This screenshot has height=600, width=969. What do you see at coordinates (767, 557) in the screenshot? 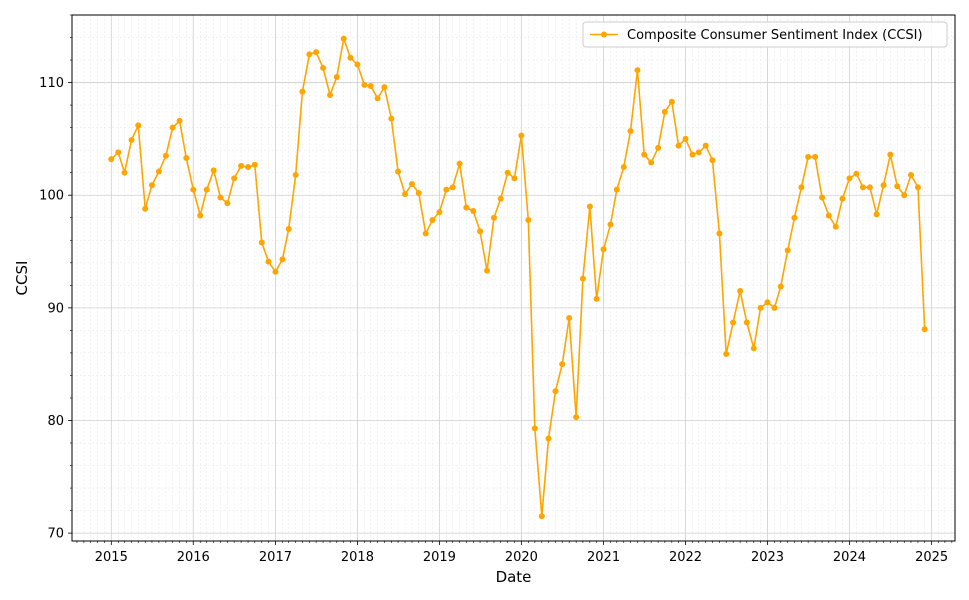
I see `x-tick-label: 2023` at bounding box center [767, 557].